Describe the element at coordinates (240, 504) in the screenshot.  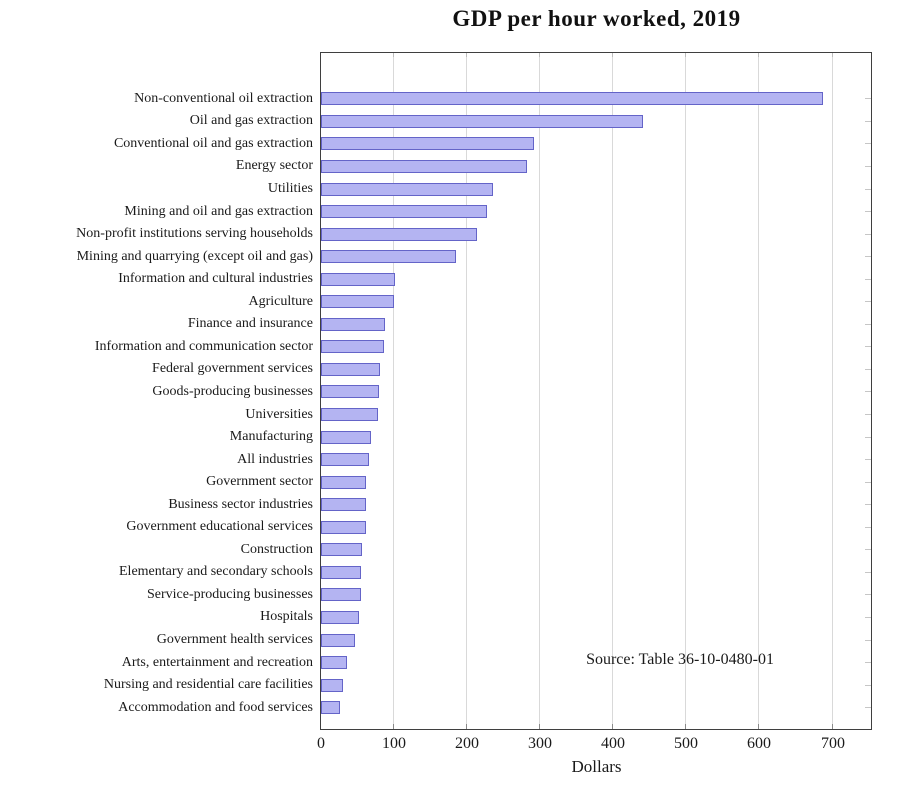
I see `category-label-18: Business sector industries` at that location.